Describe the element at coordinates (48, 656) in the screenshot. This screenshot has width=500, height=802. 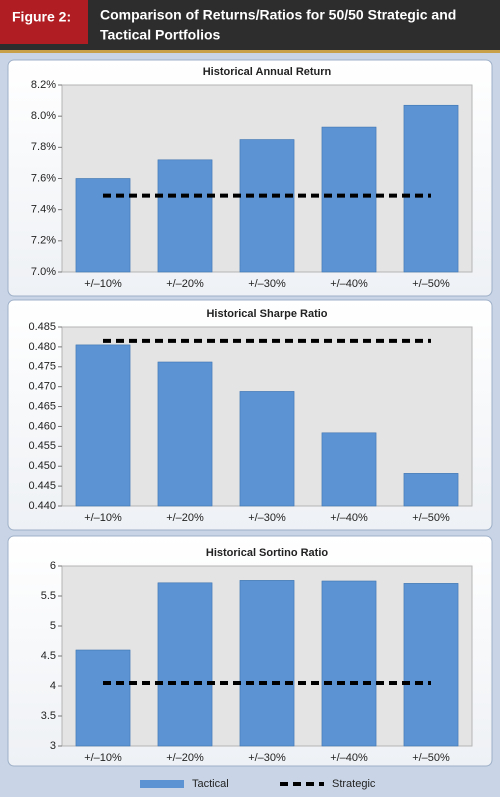
I see `y-tick-label: 4.5` at that location.